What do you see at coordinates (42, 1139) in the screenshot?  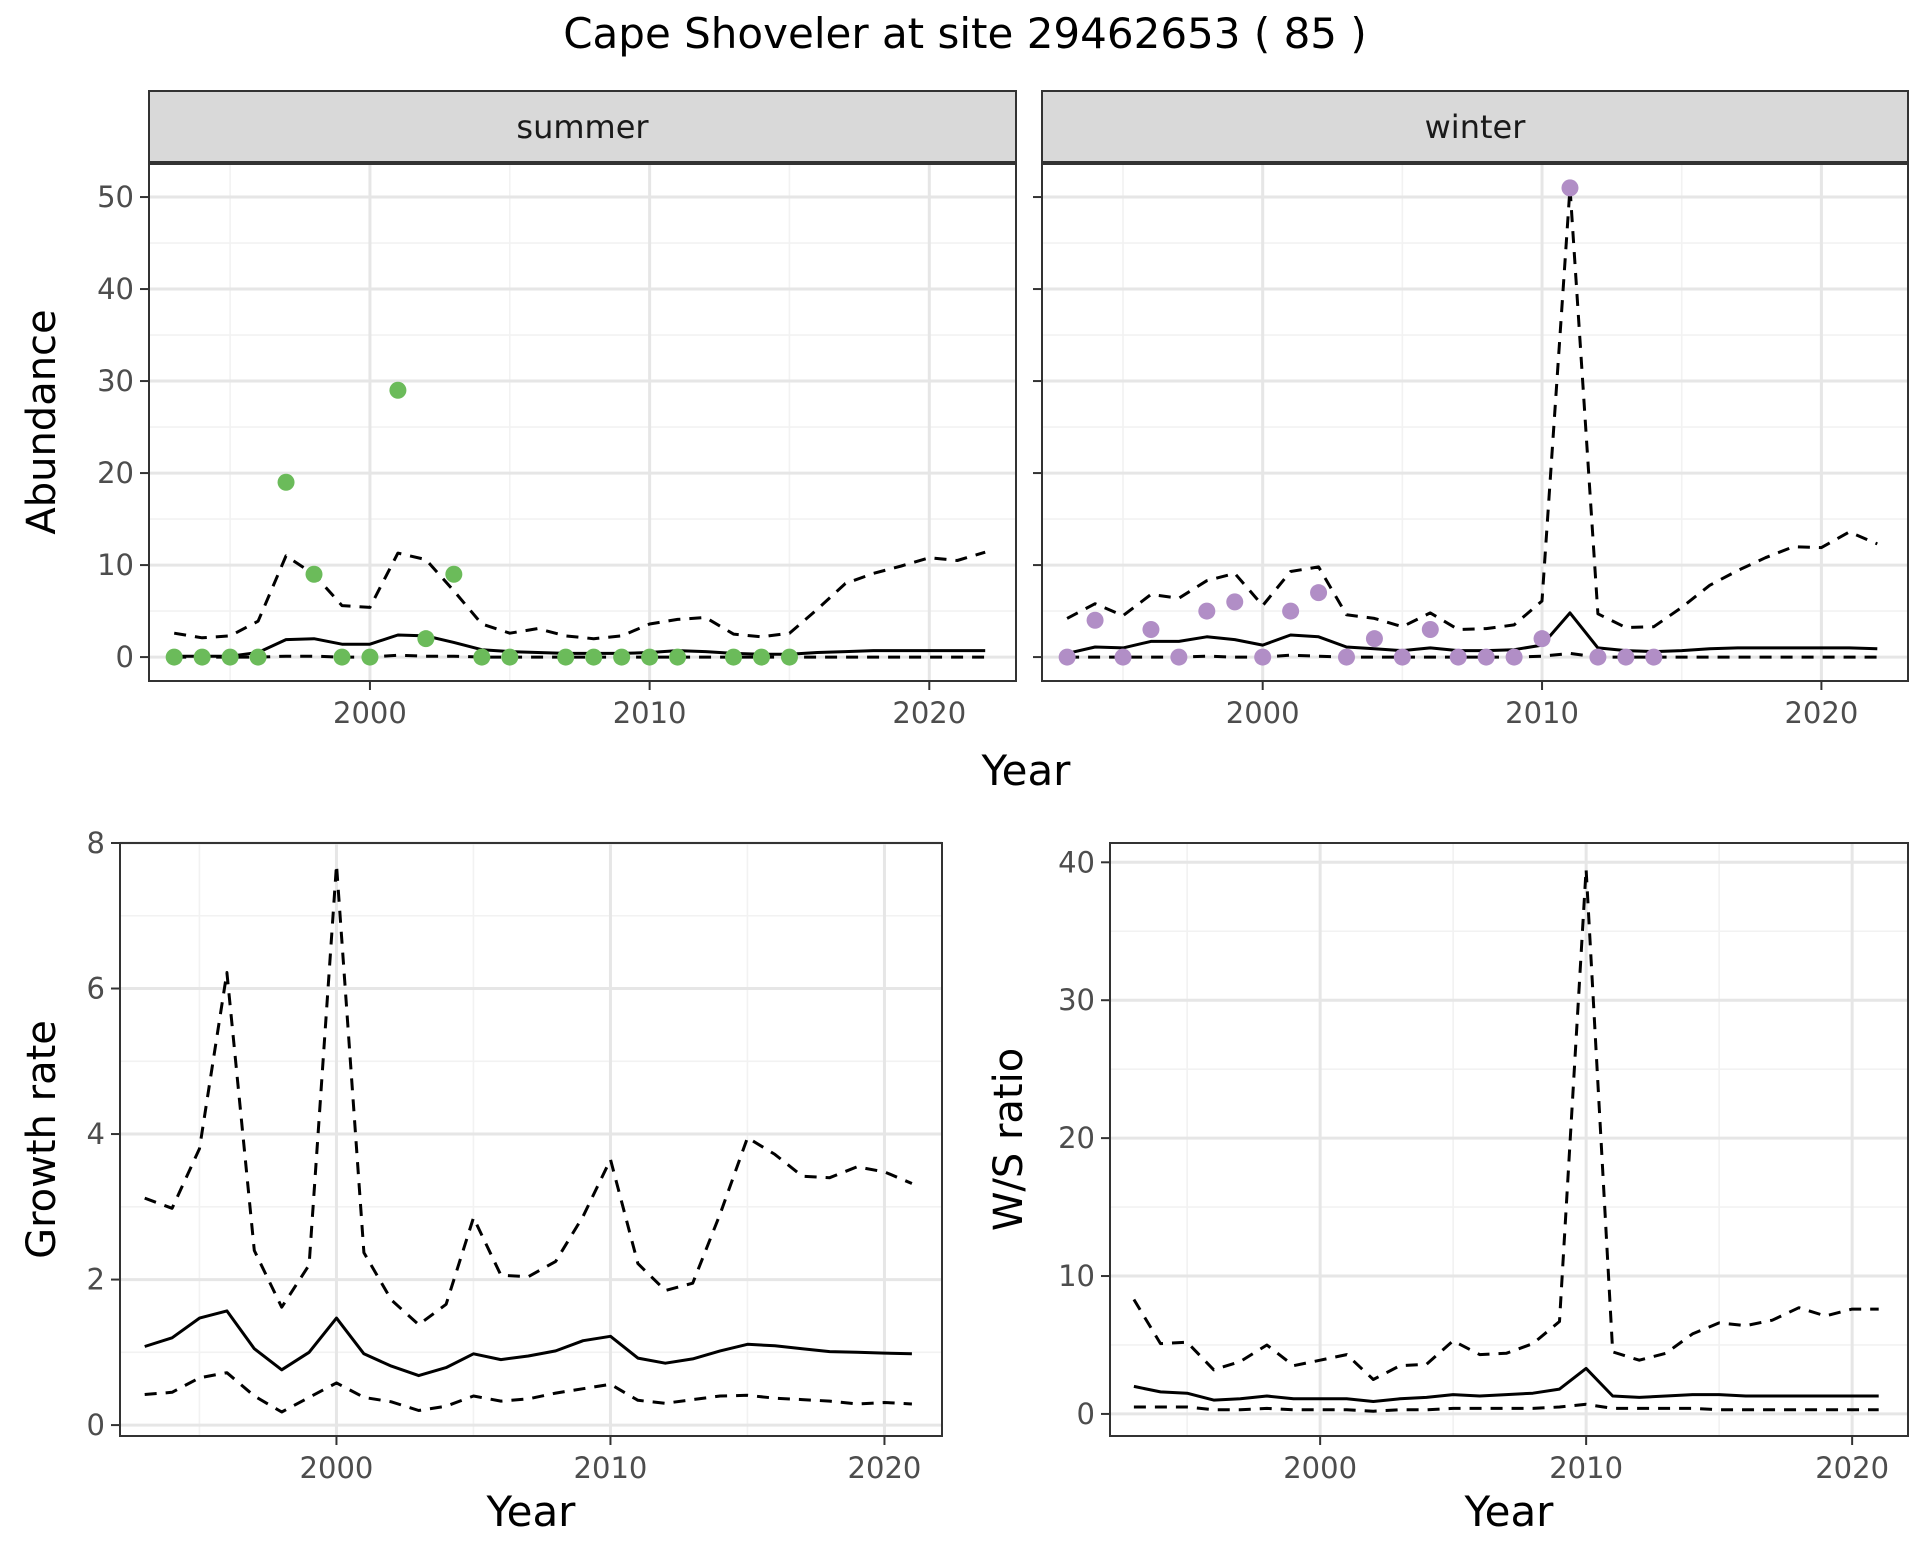 I see `y-axis-title: Growth rate` at bounding box center [42, 1139].